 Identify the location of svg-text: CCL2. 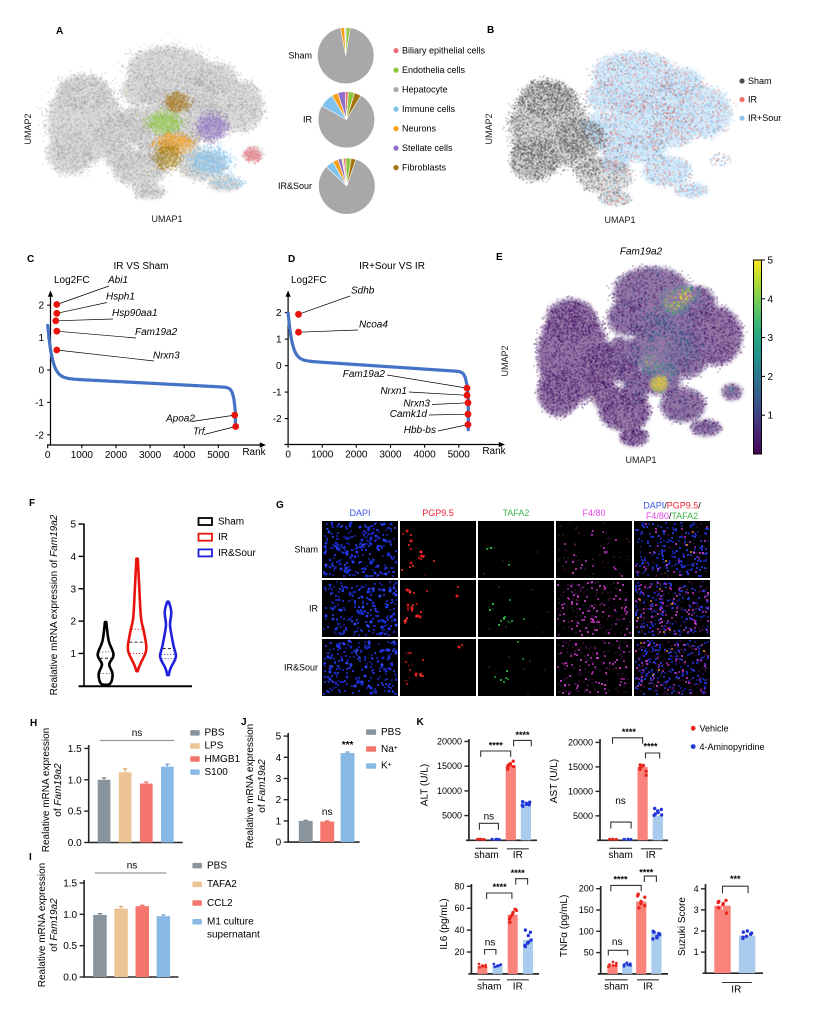
(220, 903).